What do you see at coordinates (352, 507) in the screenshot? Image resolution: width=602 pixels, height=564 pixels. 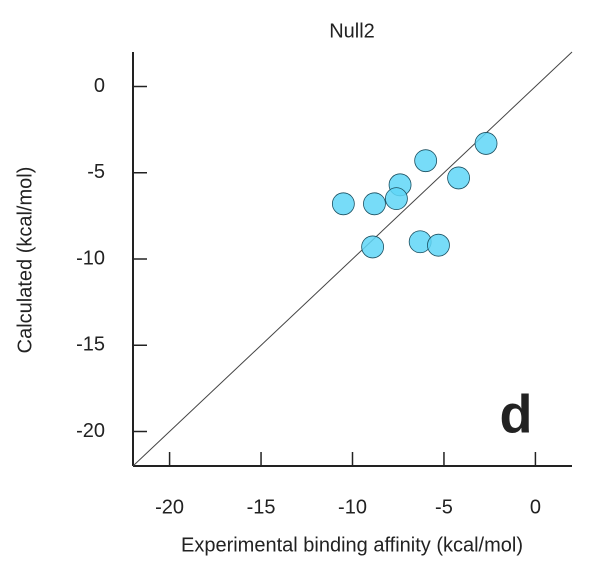 I see `x-tick-label: -10` at bounding box center [352, 507].